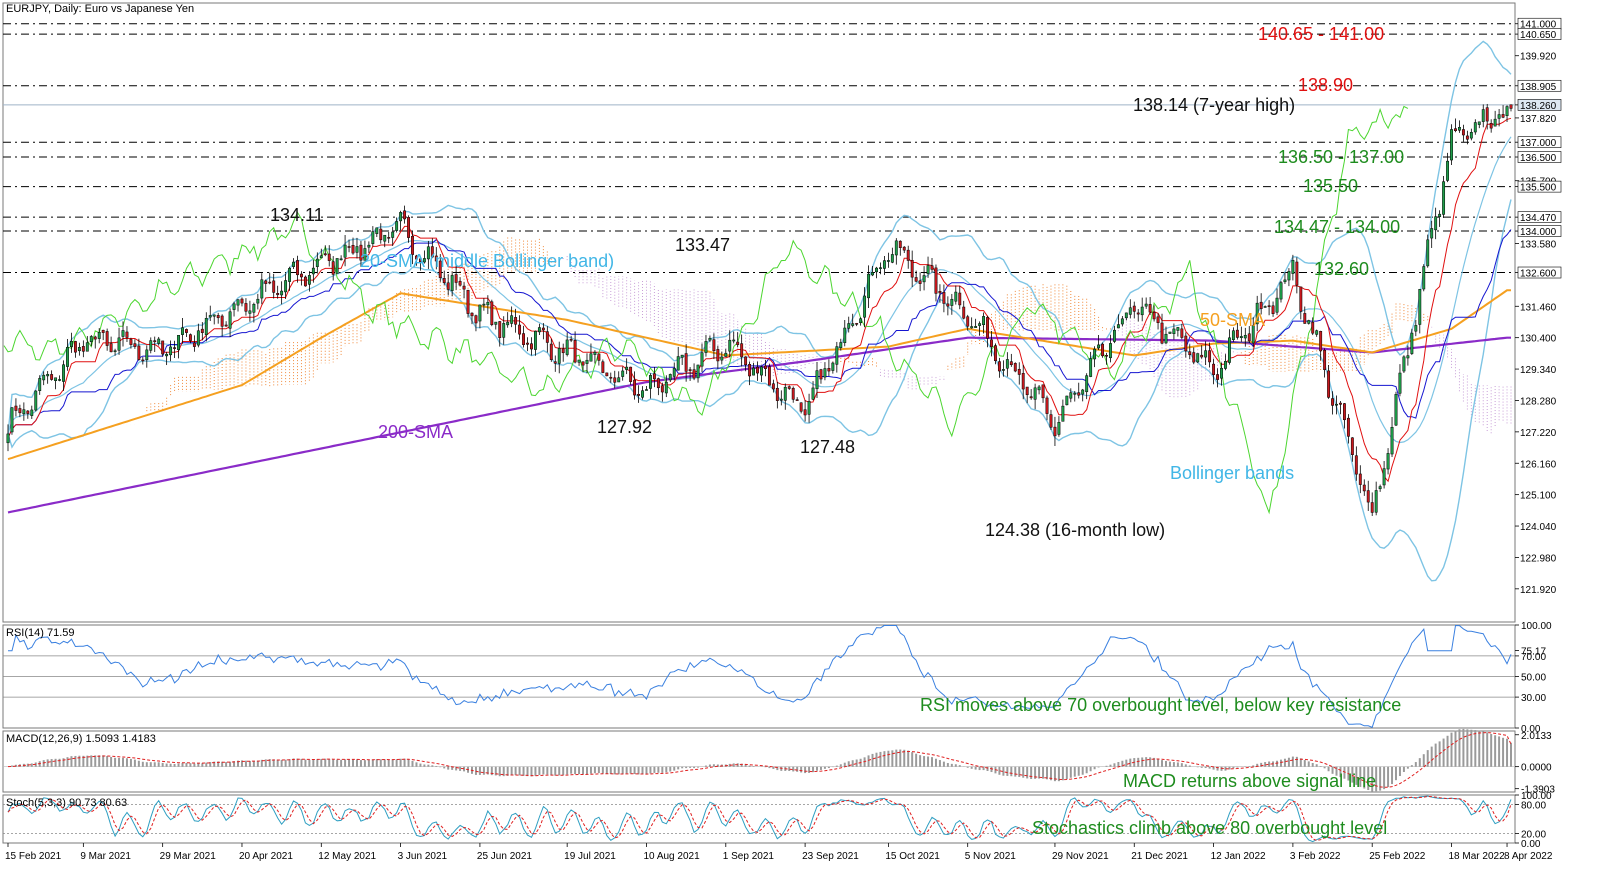  I want to click on rsi-axis-label: 0.00, so click(1531, 729).